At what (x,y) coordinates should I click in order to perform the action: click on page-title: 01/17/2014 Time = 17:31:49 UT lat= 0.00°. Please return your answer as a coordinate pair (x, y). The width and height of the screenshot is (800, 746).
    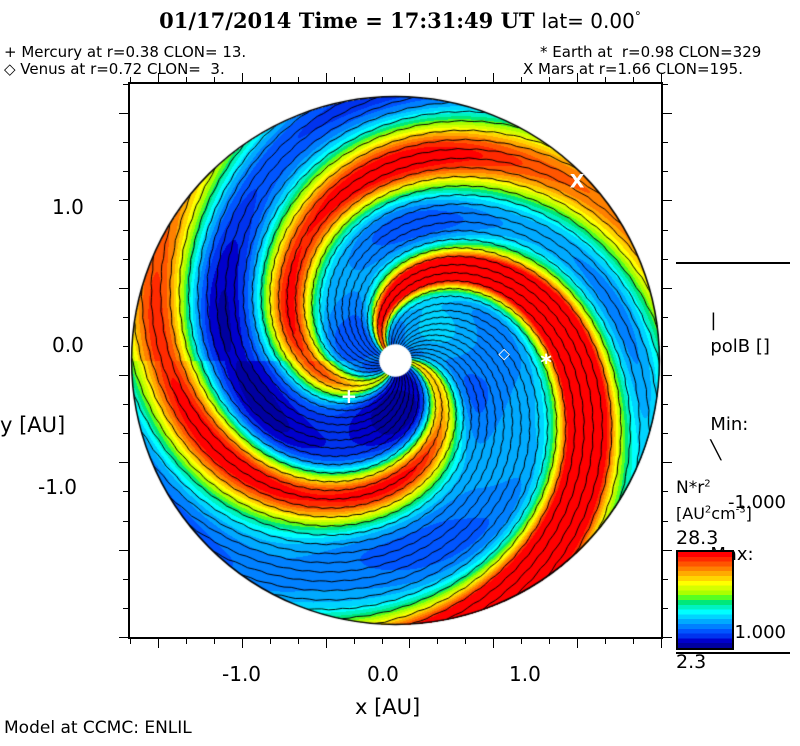
    Looking at the image, I should click on (400, 20).